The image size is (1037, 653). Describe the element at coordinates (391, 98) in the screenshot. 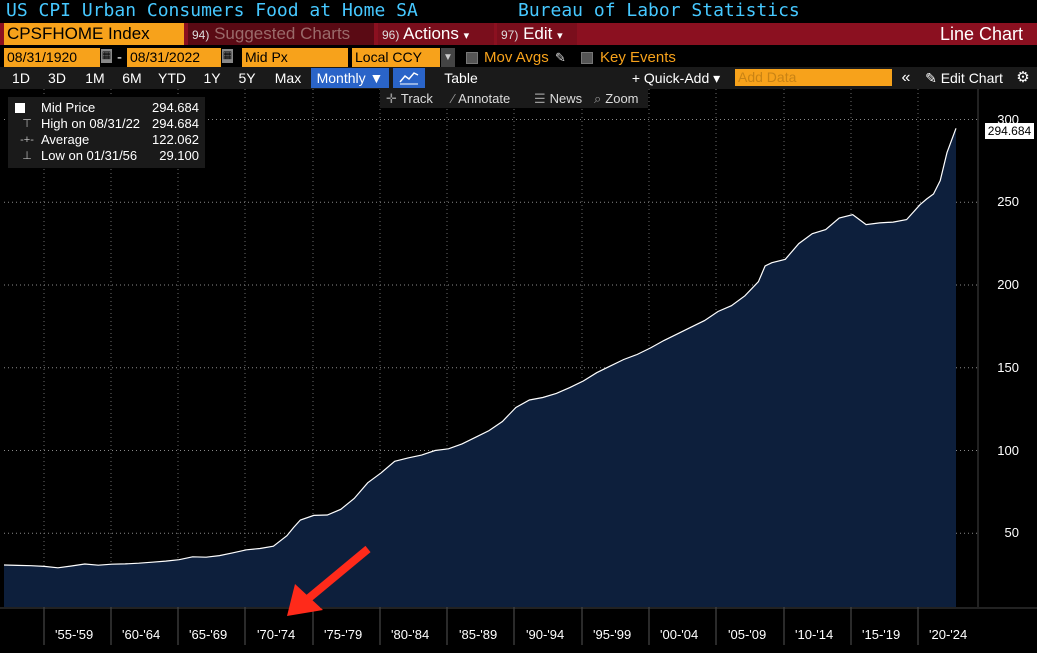

I see `crosshair-icon: ✛` at that location.